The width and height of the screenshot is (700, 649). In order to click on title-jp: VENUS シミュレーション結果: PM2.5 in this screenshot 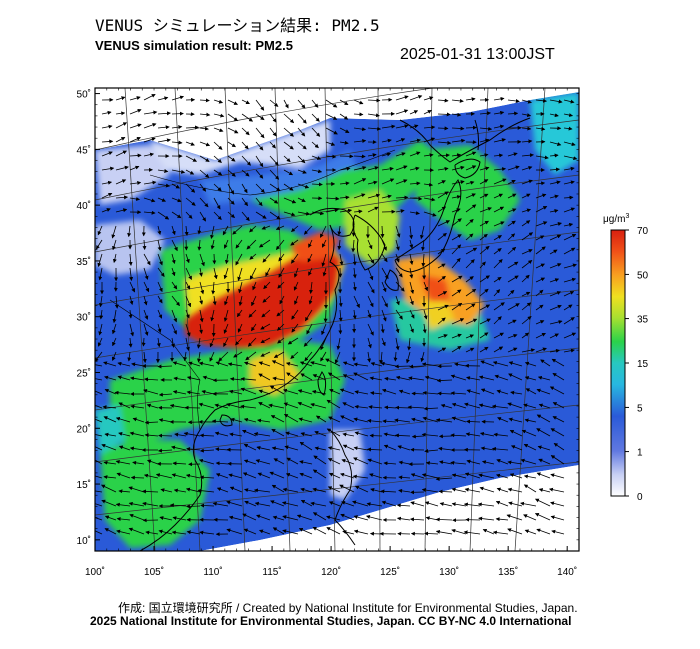, I will do `click(237, 25)`.